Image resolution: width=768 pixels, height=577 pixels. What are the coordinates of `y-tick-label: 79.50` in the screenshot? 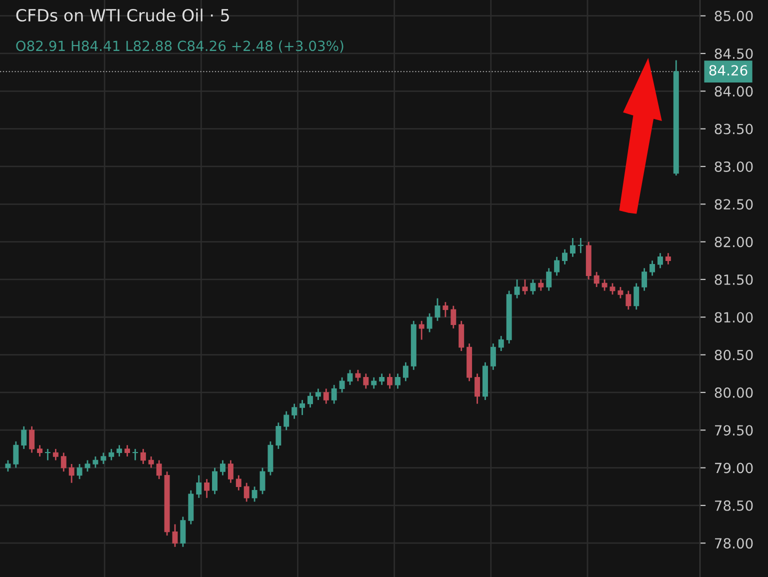 It's located at (734, 430).